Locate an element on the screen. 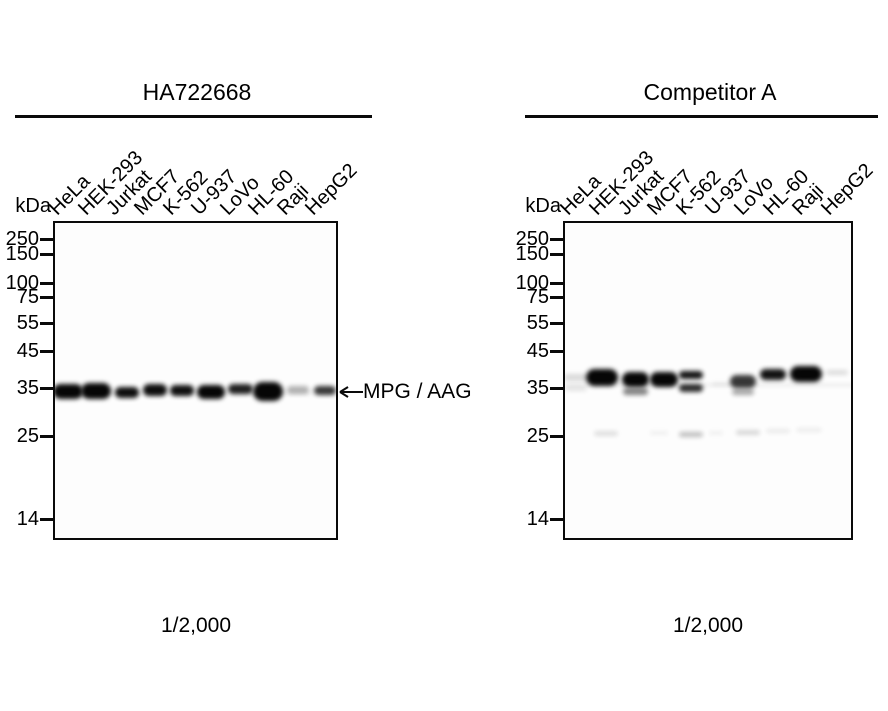  band-competitor-a-u-937-25k is located at coordinates (716, 433).